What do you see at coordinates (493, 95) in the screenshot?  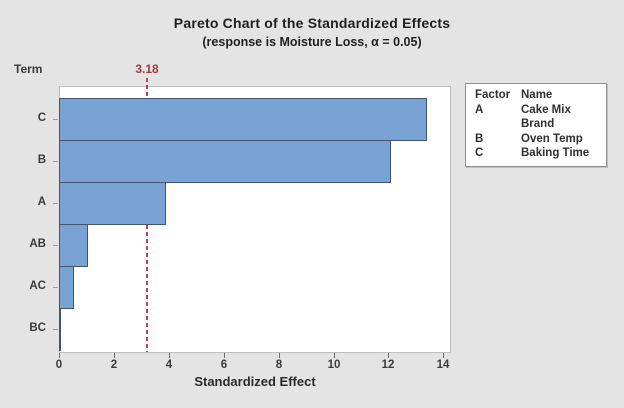 I see `legend-header-factor: Factor` at bounding box center [493, 95].